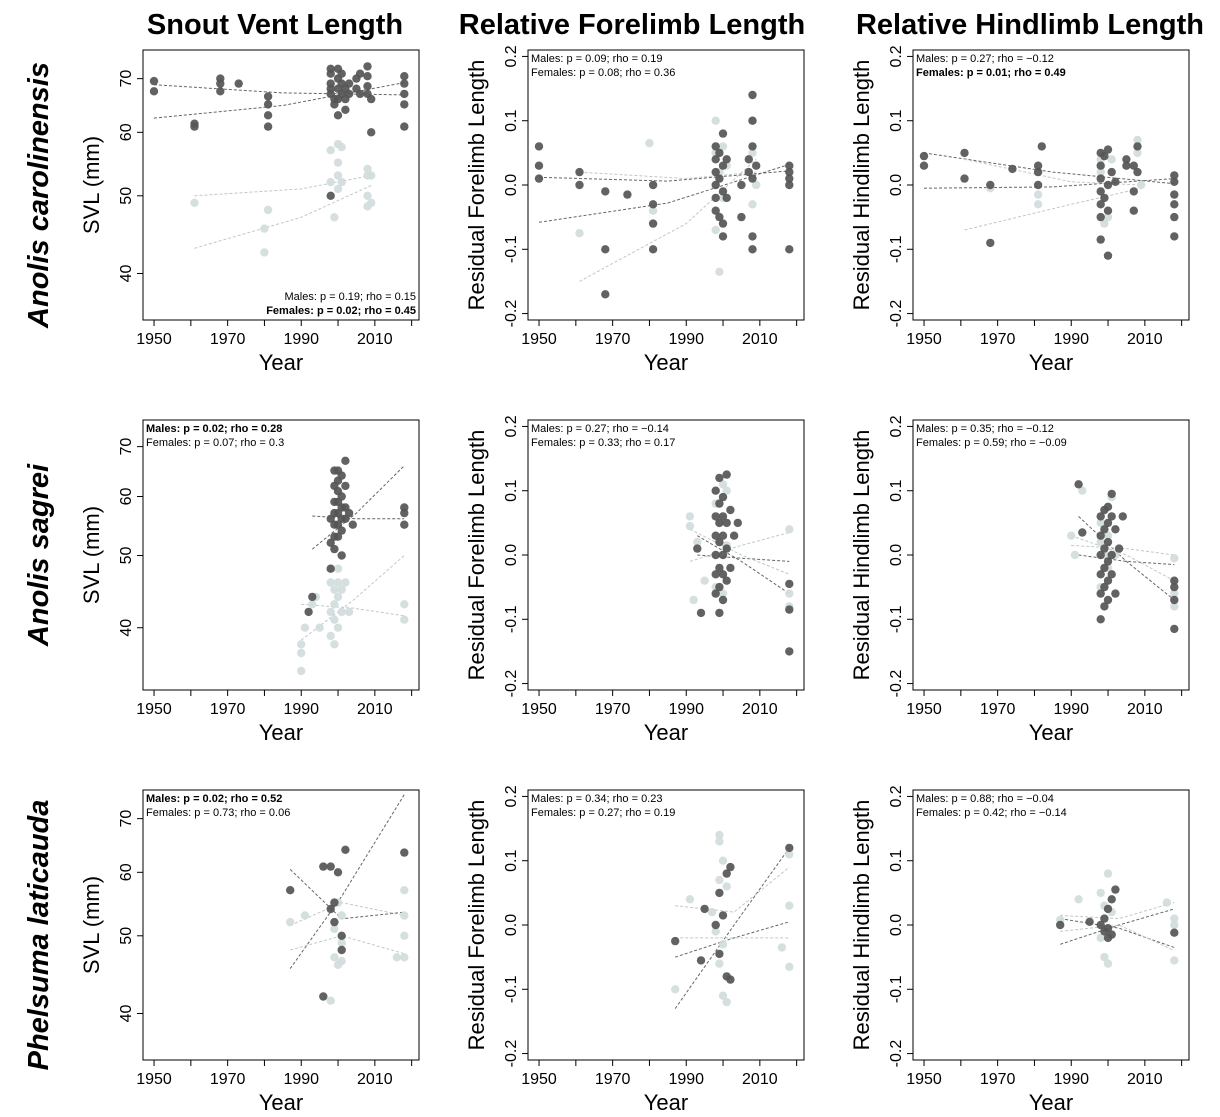  I want to click on trend-line-female, so click(1123, 550).